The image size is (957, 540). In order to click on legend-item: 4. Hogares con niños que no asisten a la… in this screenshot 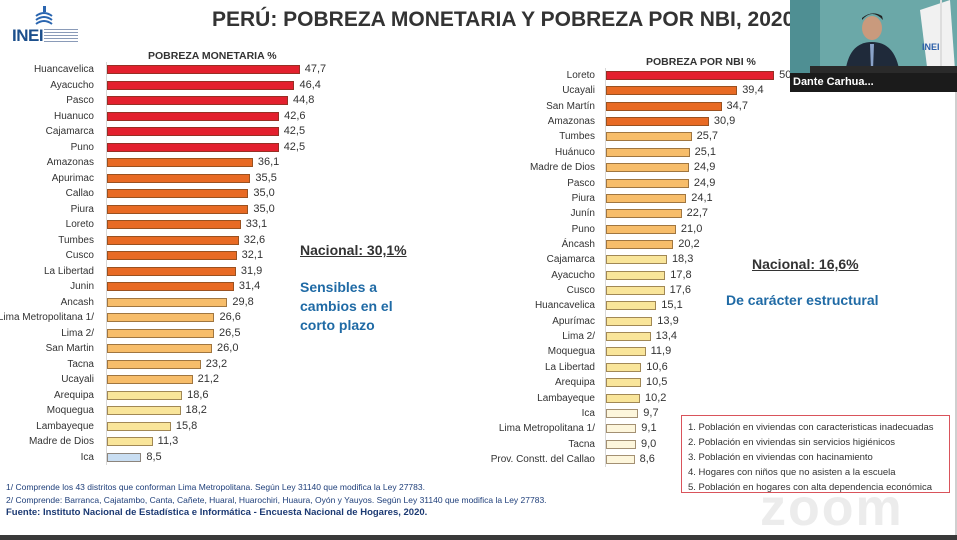, I will do `click(792, 472)`.